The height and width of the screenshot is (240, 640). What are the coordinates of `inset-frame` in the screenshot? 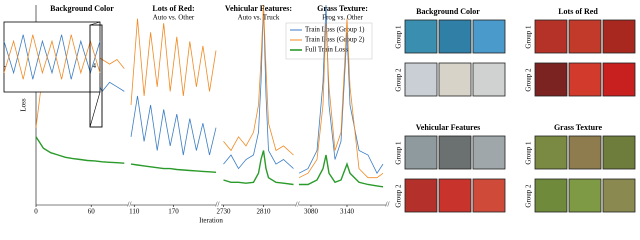 It's located at (52, 57).